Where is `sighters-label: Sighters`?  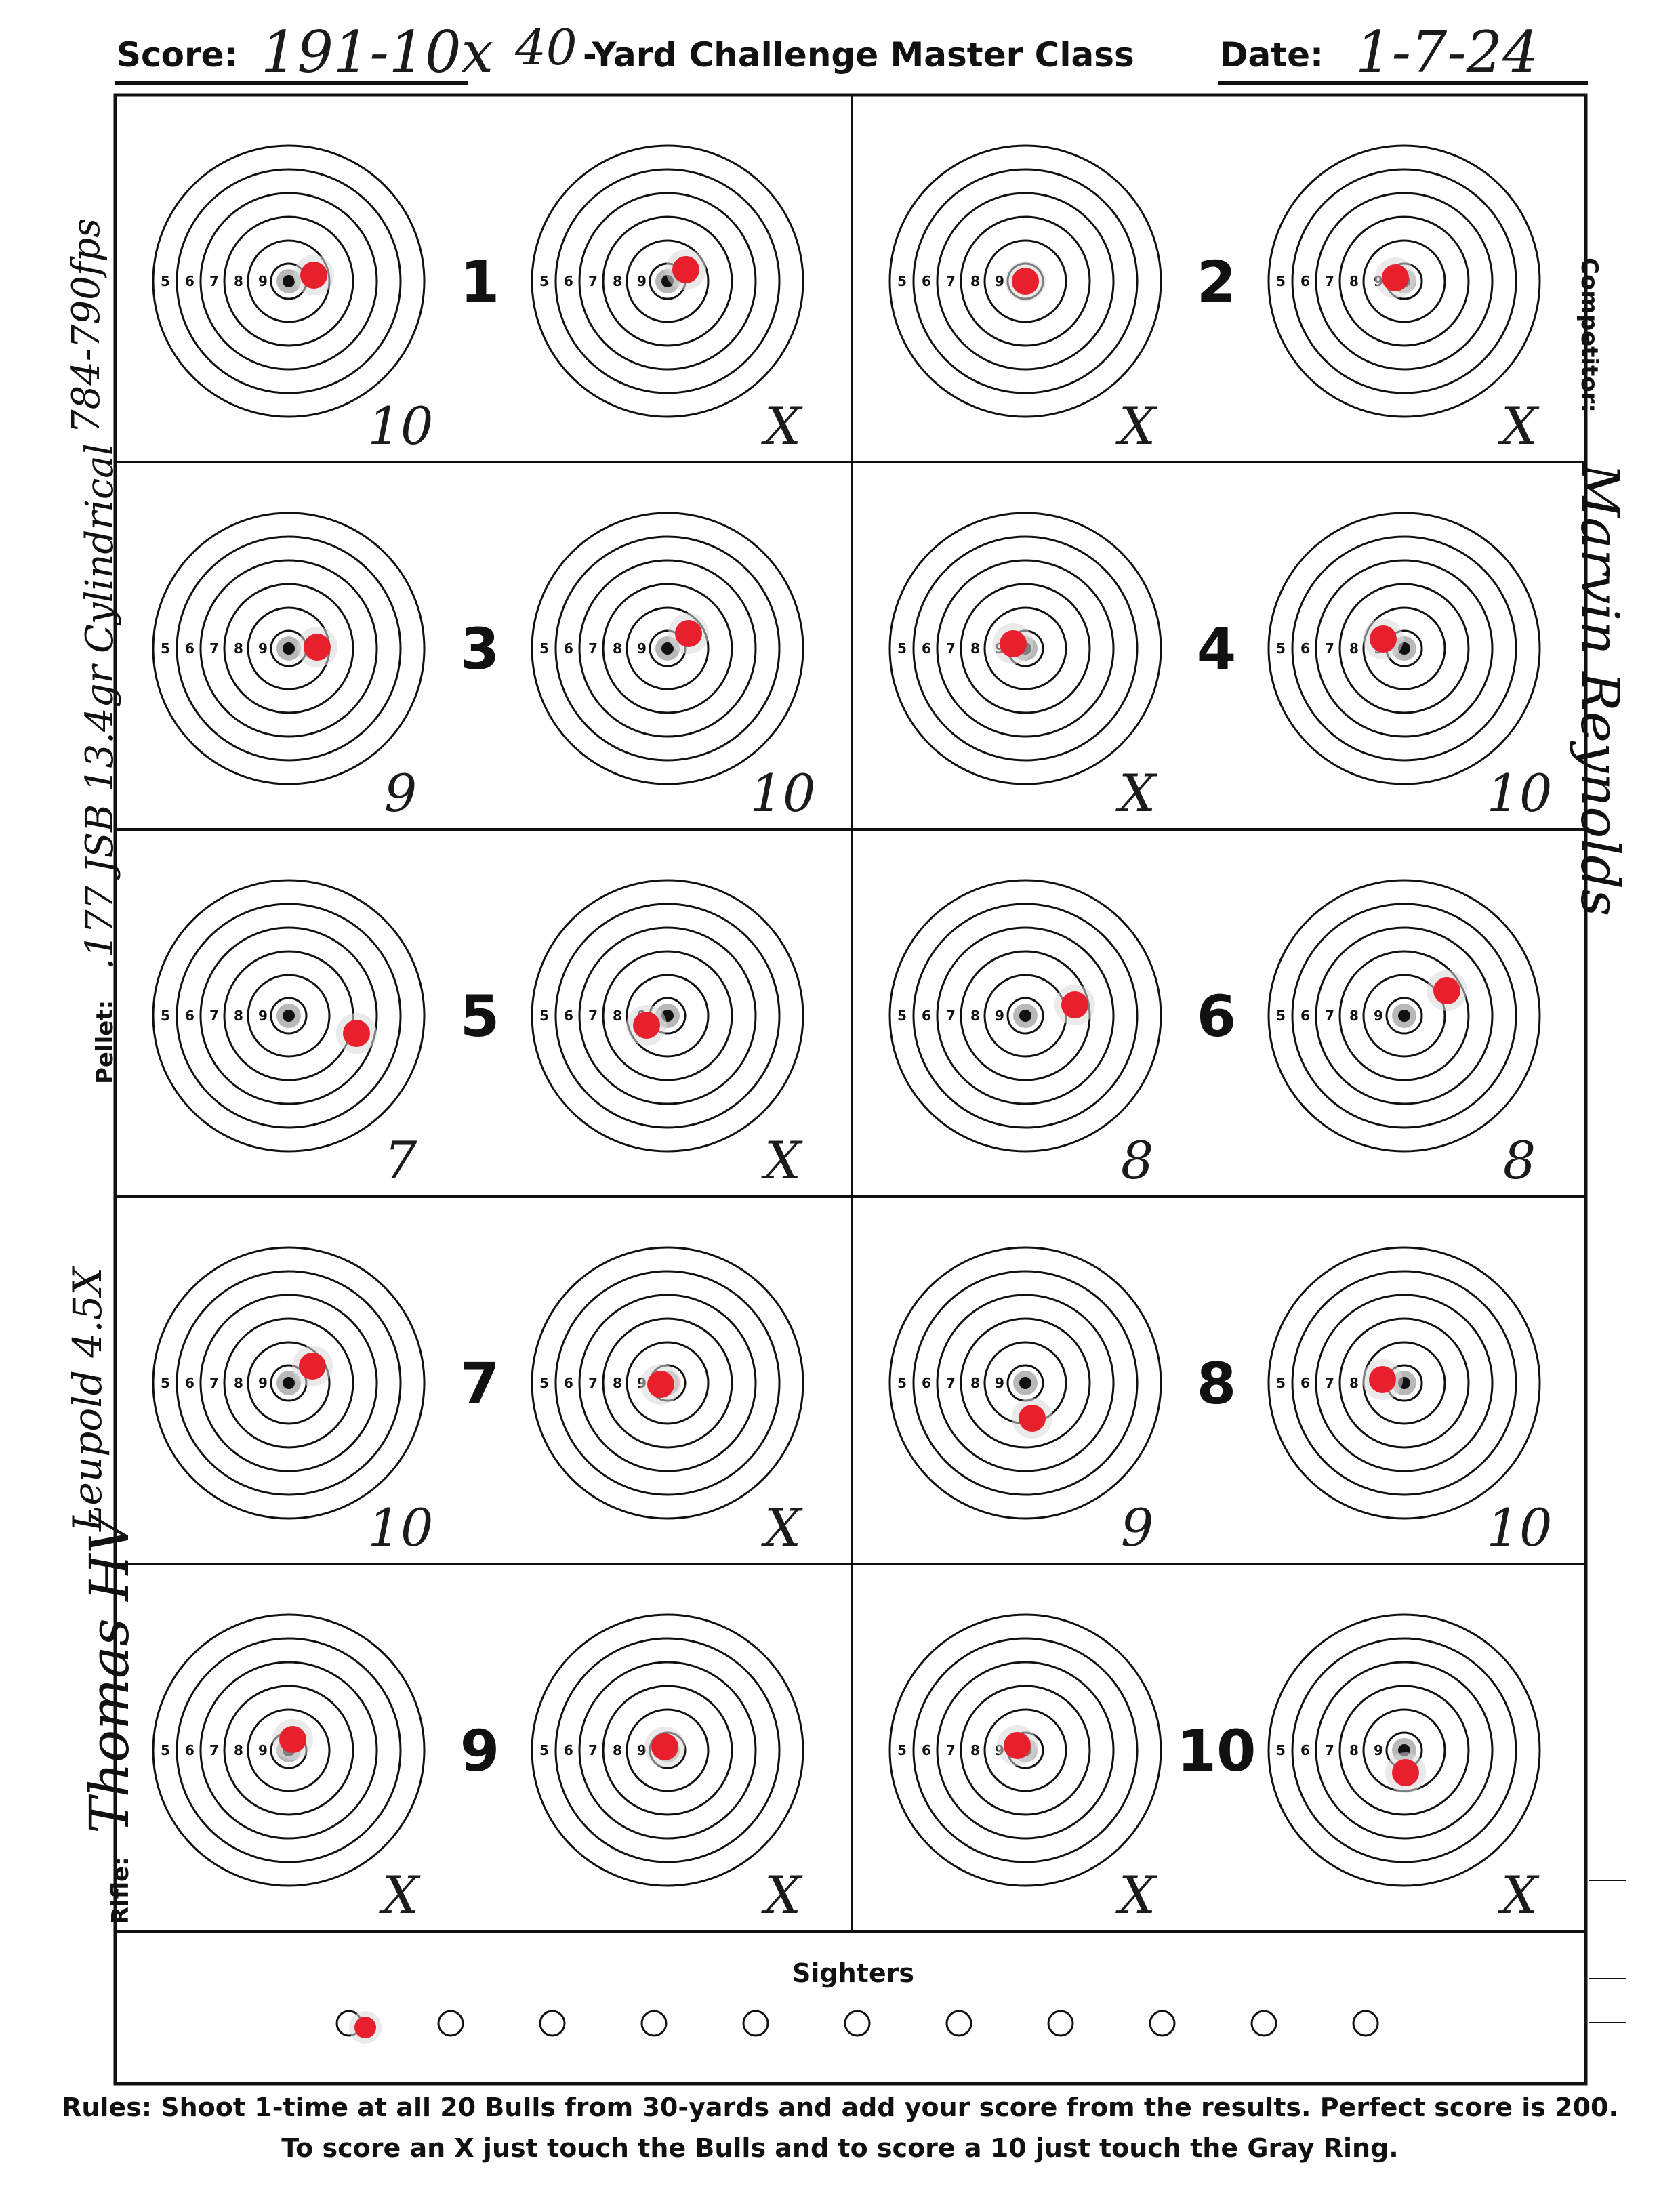
sighters-label: Sighters is located at coordinates (853, 1973).